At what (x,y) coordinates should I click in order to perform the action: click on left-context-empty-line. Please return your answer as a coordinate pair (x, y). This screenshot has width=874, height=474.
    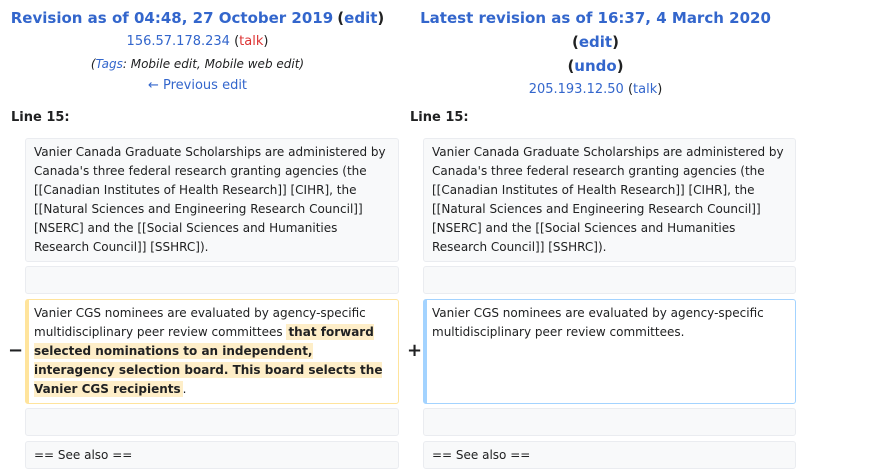
    Looking at the image, I should click on (212, 280).